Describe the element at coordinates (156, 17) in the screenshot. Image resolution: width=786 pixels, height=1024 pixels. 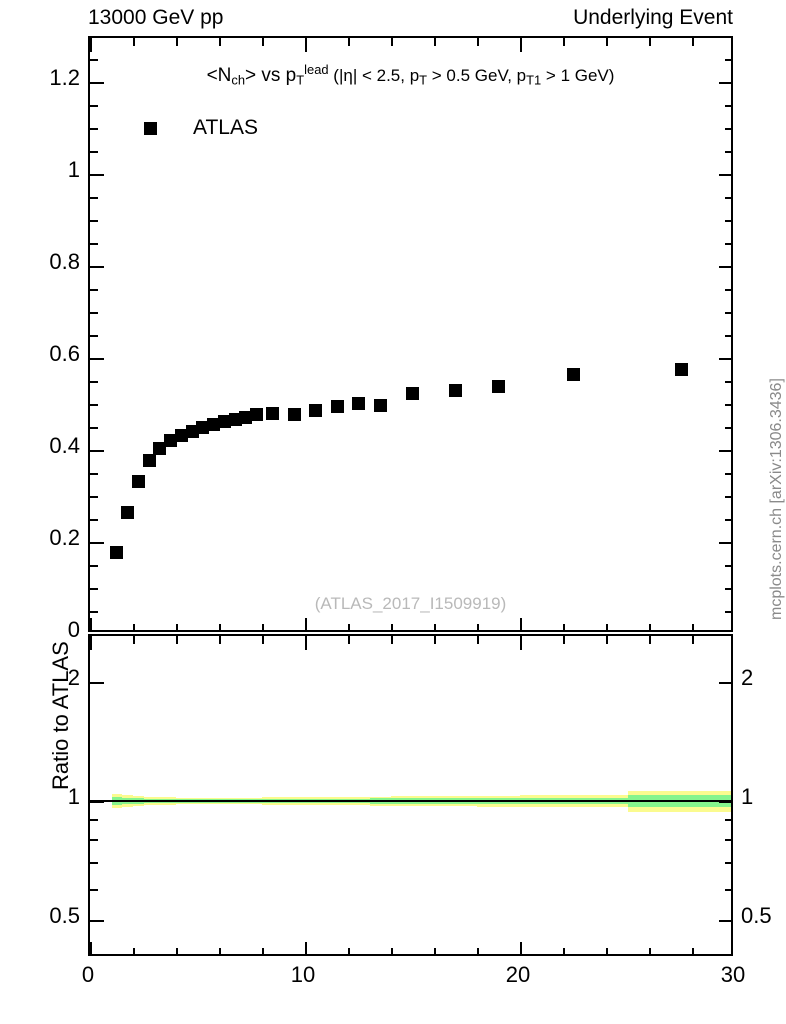
I see `header-left-label: 13000 GeV pp` at that location.